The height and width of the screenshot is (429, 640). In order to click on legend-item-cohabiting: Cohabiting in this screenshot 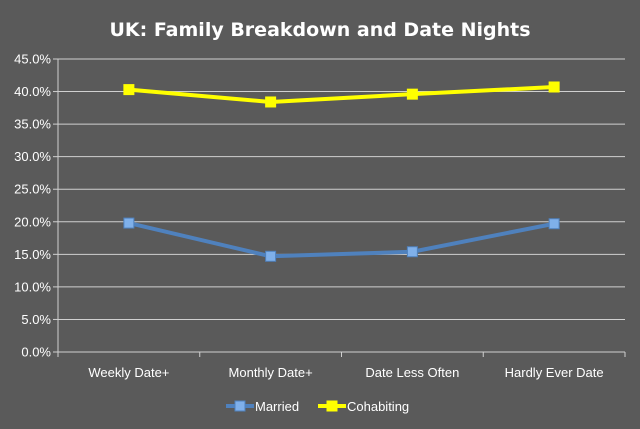, I will do `click(363, 406)`.